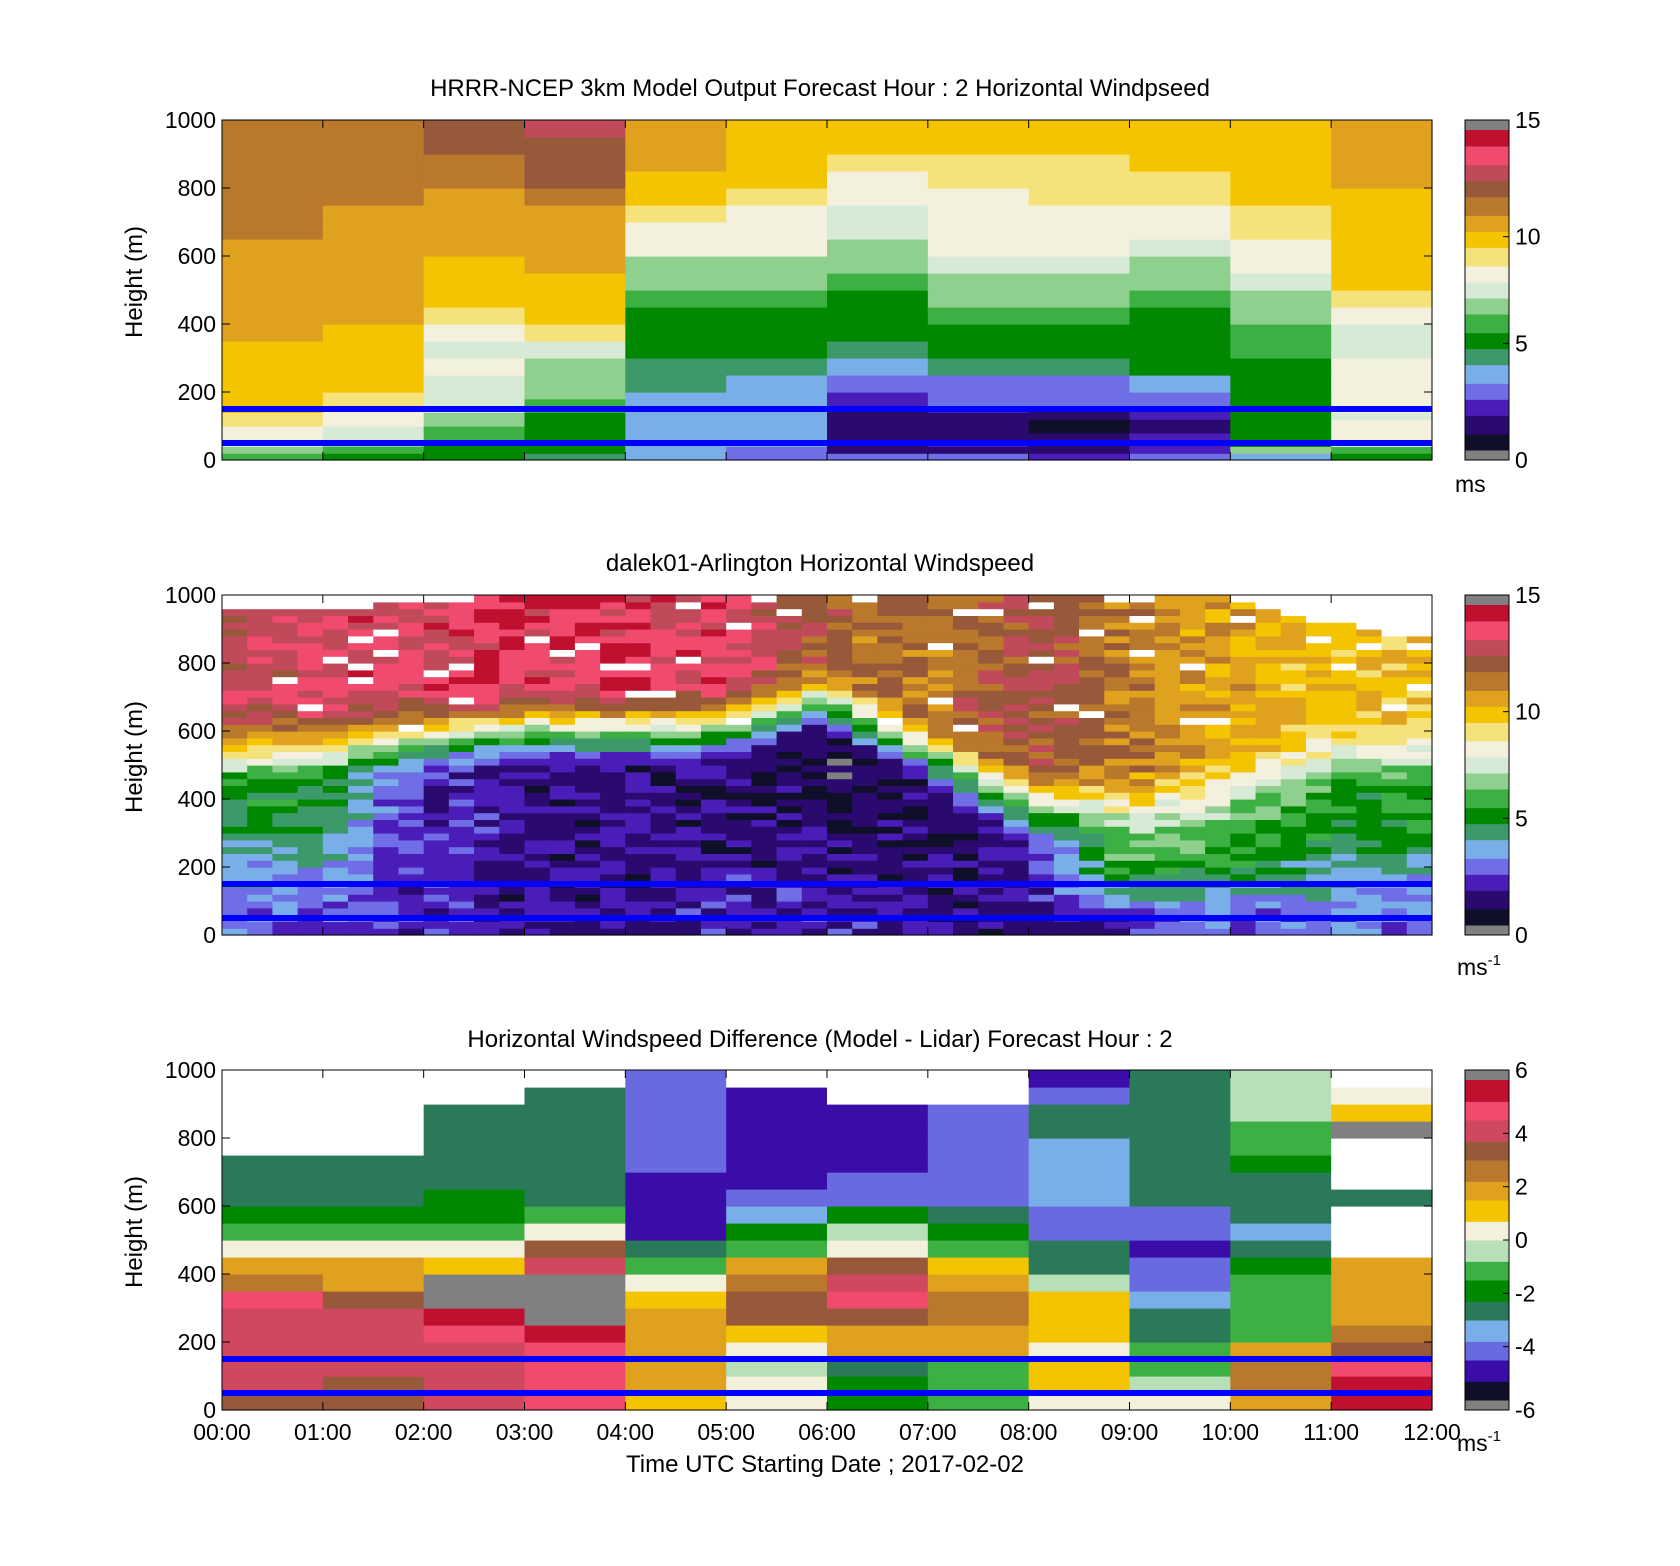 The height and width of the screenshot is (1566, 1680). What do you see at coordinates (1528, 712) in the screenshot?
I see `colorbar-tick-label: 10` at bounding box center [1528, 712].